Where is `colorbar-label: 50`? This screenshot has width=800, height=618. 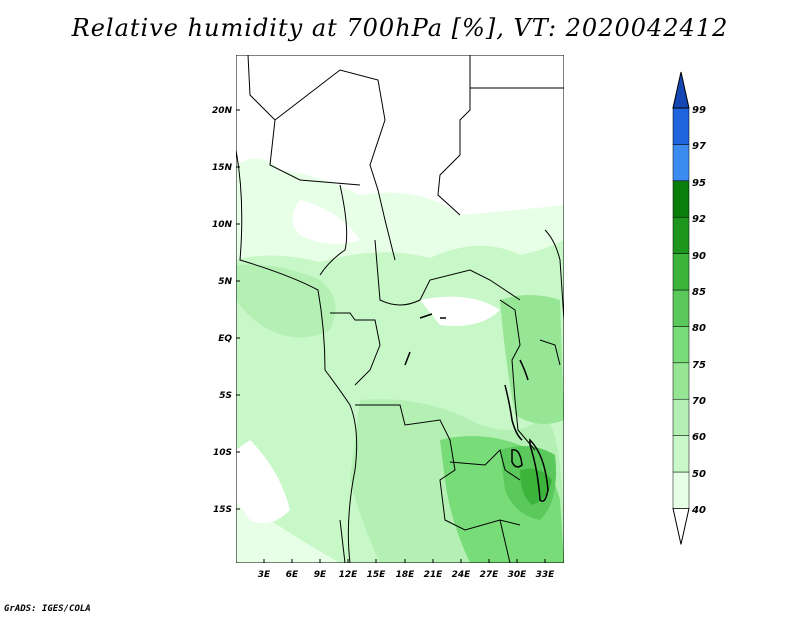 colorbar-label: 50 is located at coordinates (699, 474).